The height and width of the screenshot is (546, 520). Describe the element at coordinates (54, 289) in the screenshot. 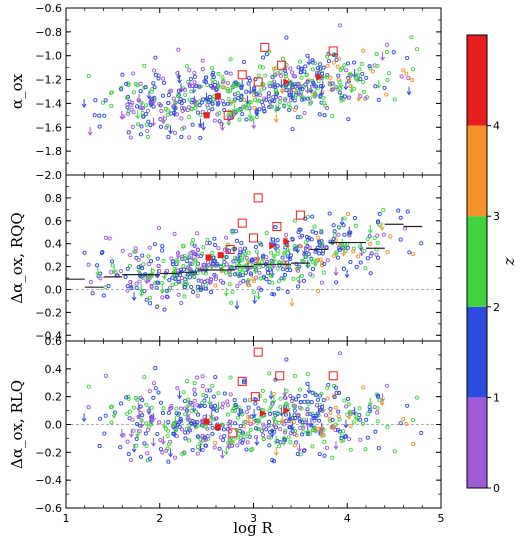

I see `y-tick-label: 0.0` at that location.